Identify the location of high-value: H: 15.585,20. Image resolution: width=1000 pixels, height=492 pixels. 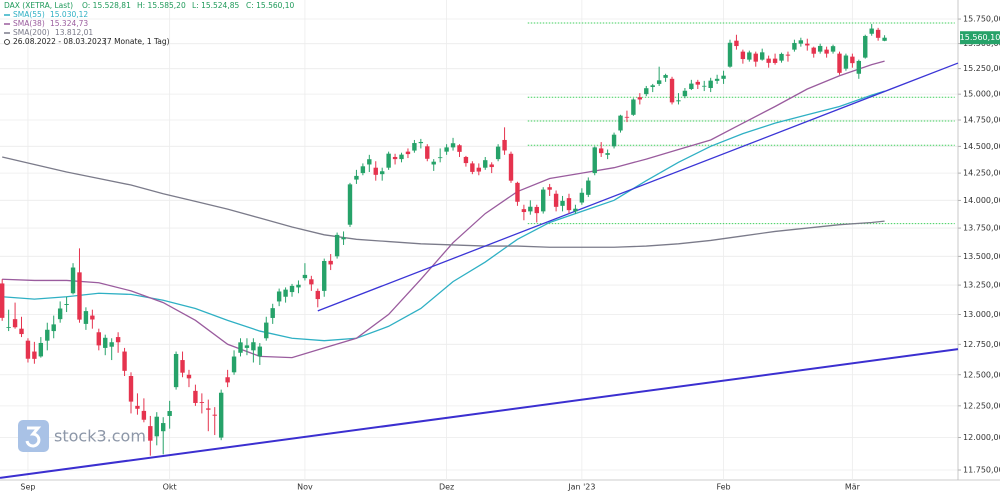
(161, 5).